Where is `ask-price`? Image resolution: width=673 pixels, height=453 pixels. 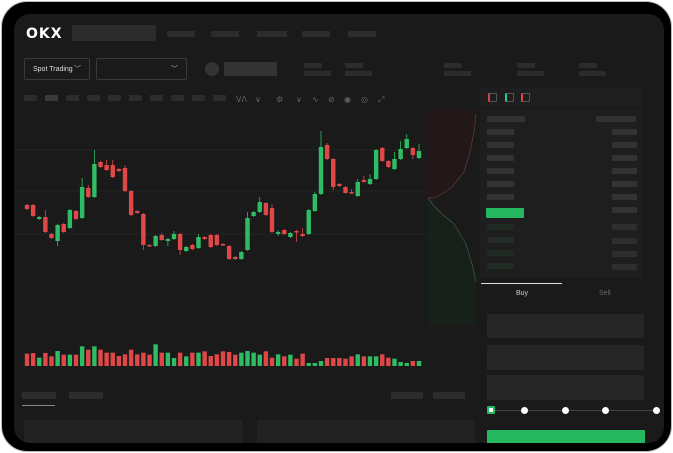
ask-price is located at coordinates (500, 184).